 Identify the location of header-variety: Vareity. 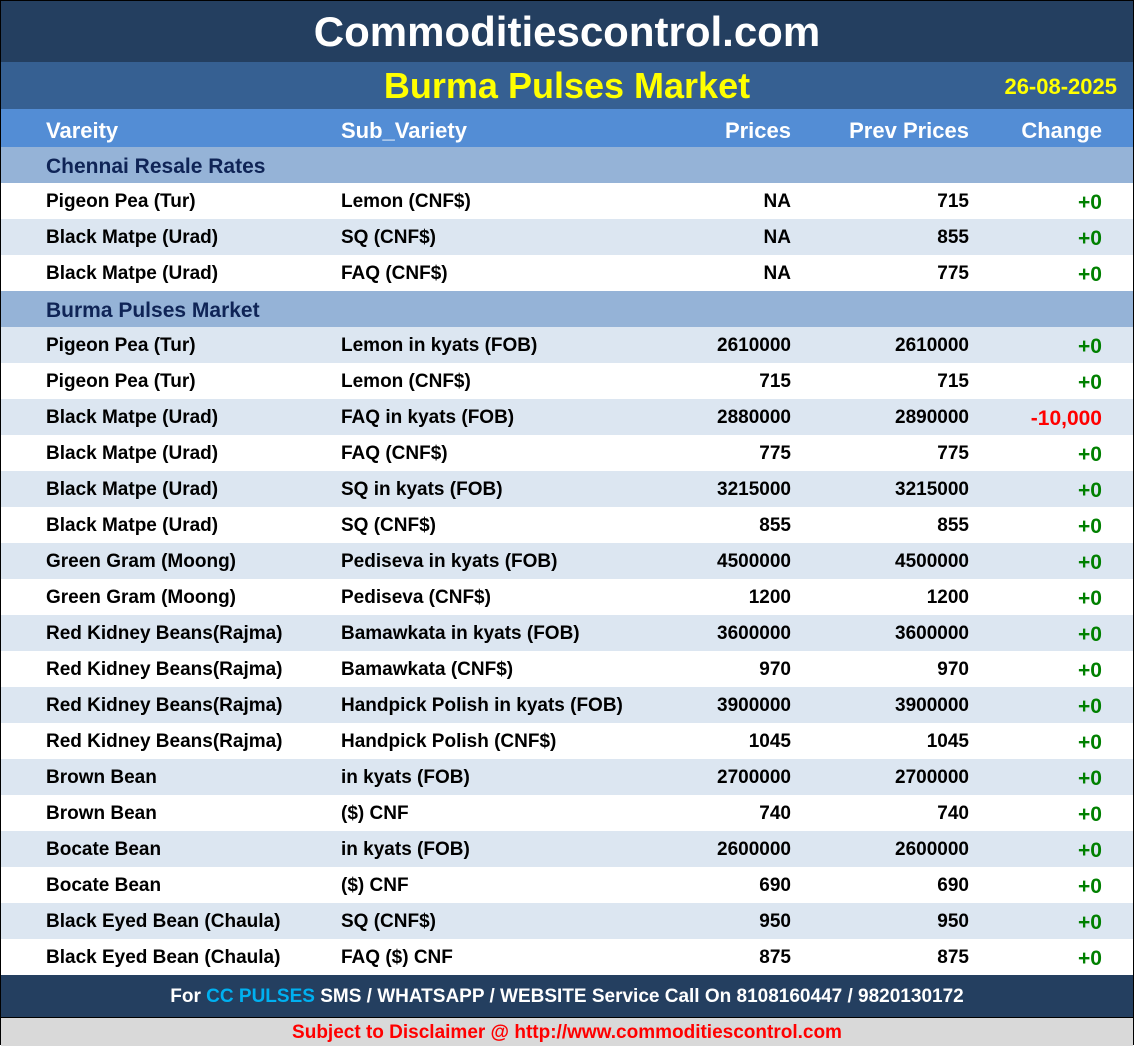
(82, 130).